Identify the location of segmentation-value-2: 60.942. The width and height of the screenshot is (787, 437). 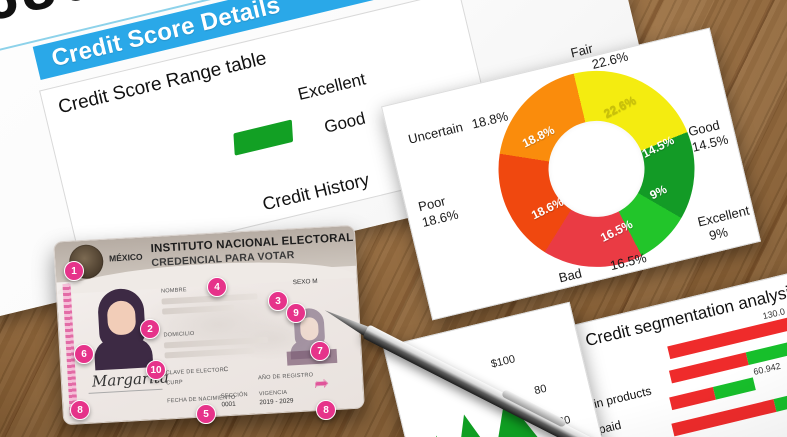
(767, 368).